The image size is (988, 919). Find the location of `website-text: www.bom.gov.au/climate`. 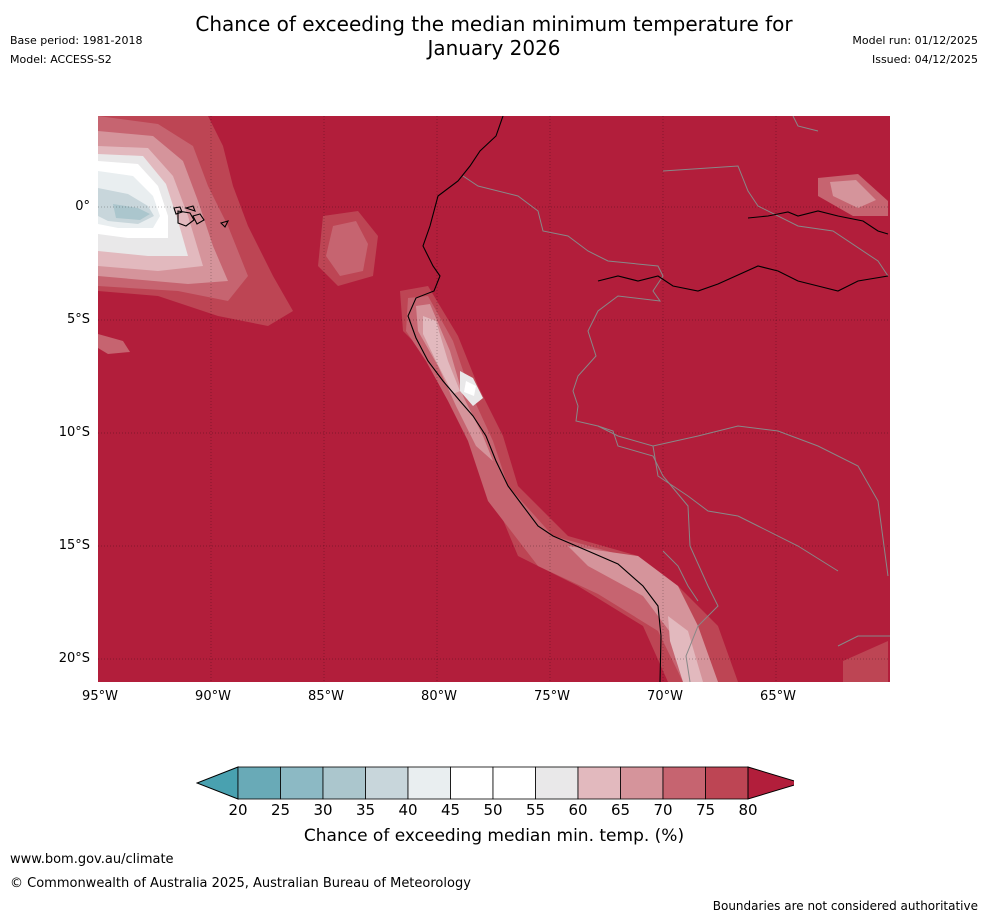

website-text: www.bom.gov.au/climate is located at coordinates (92, 859).